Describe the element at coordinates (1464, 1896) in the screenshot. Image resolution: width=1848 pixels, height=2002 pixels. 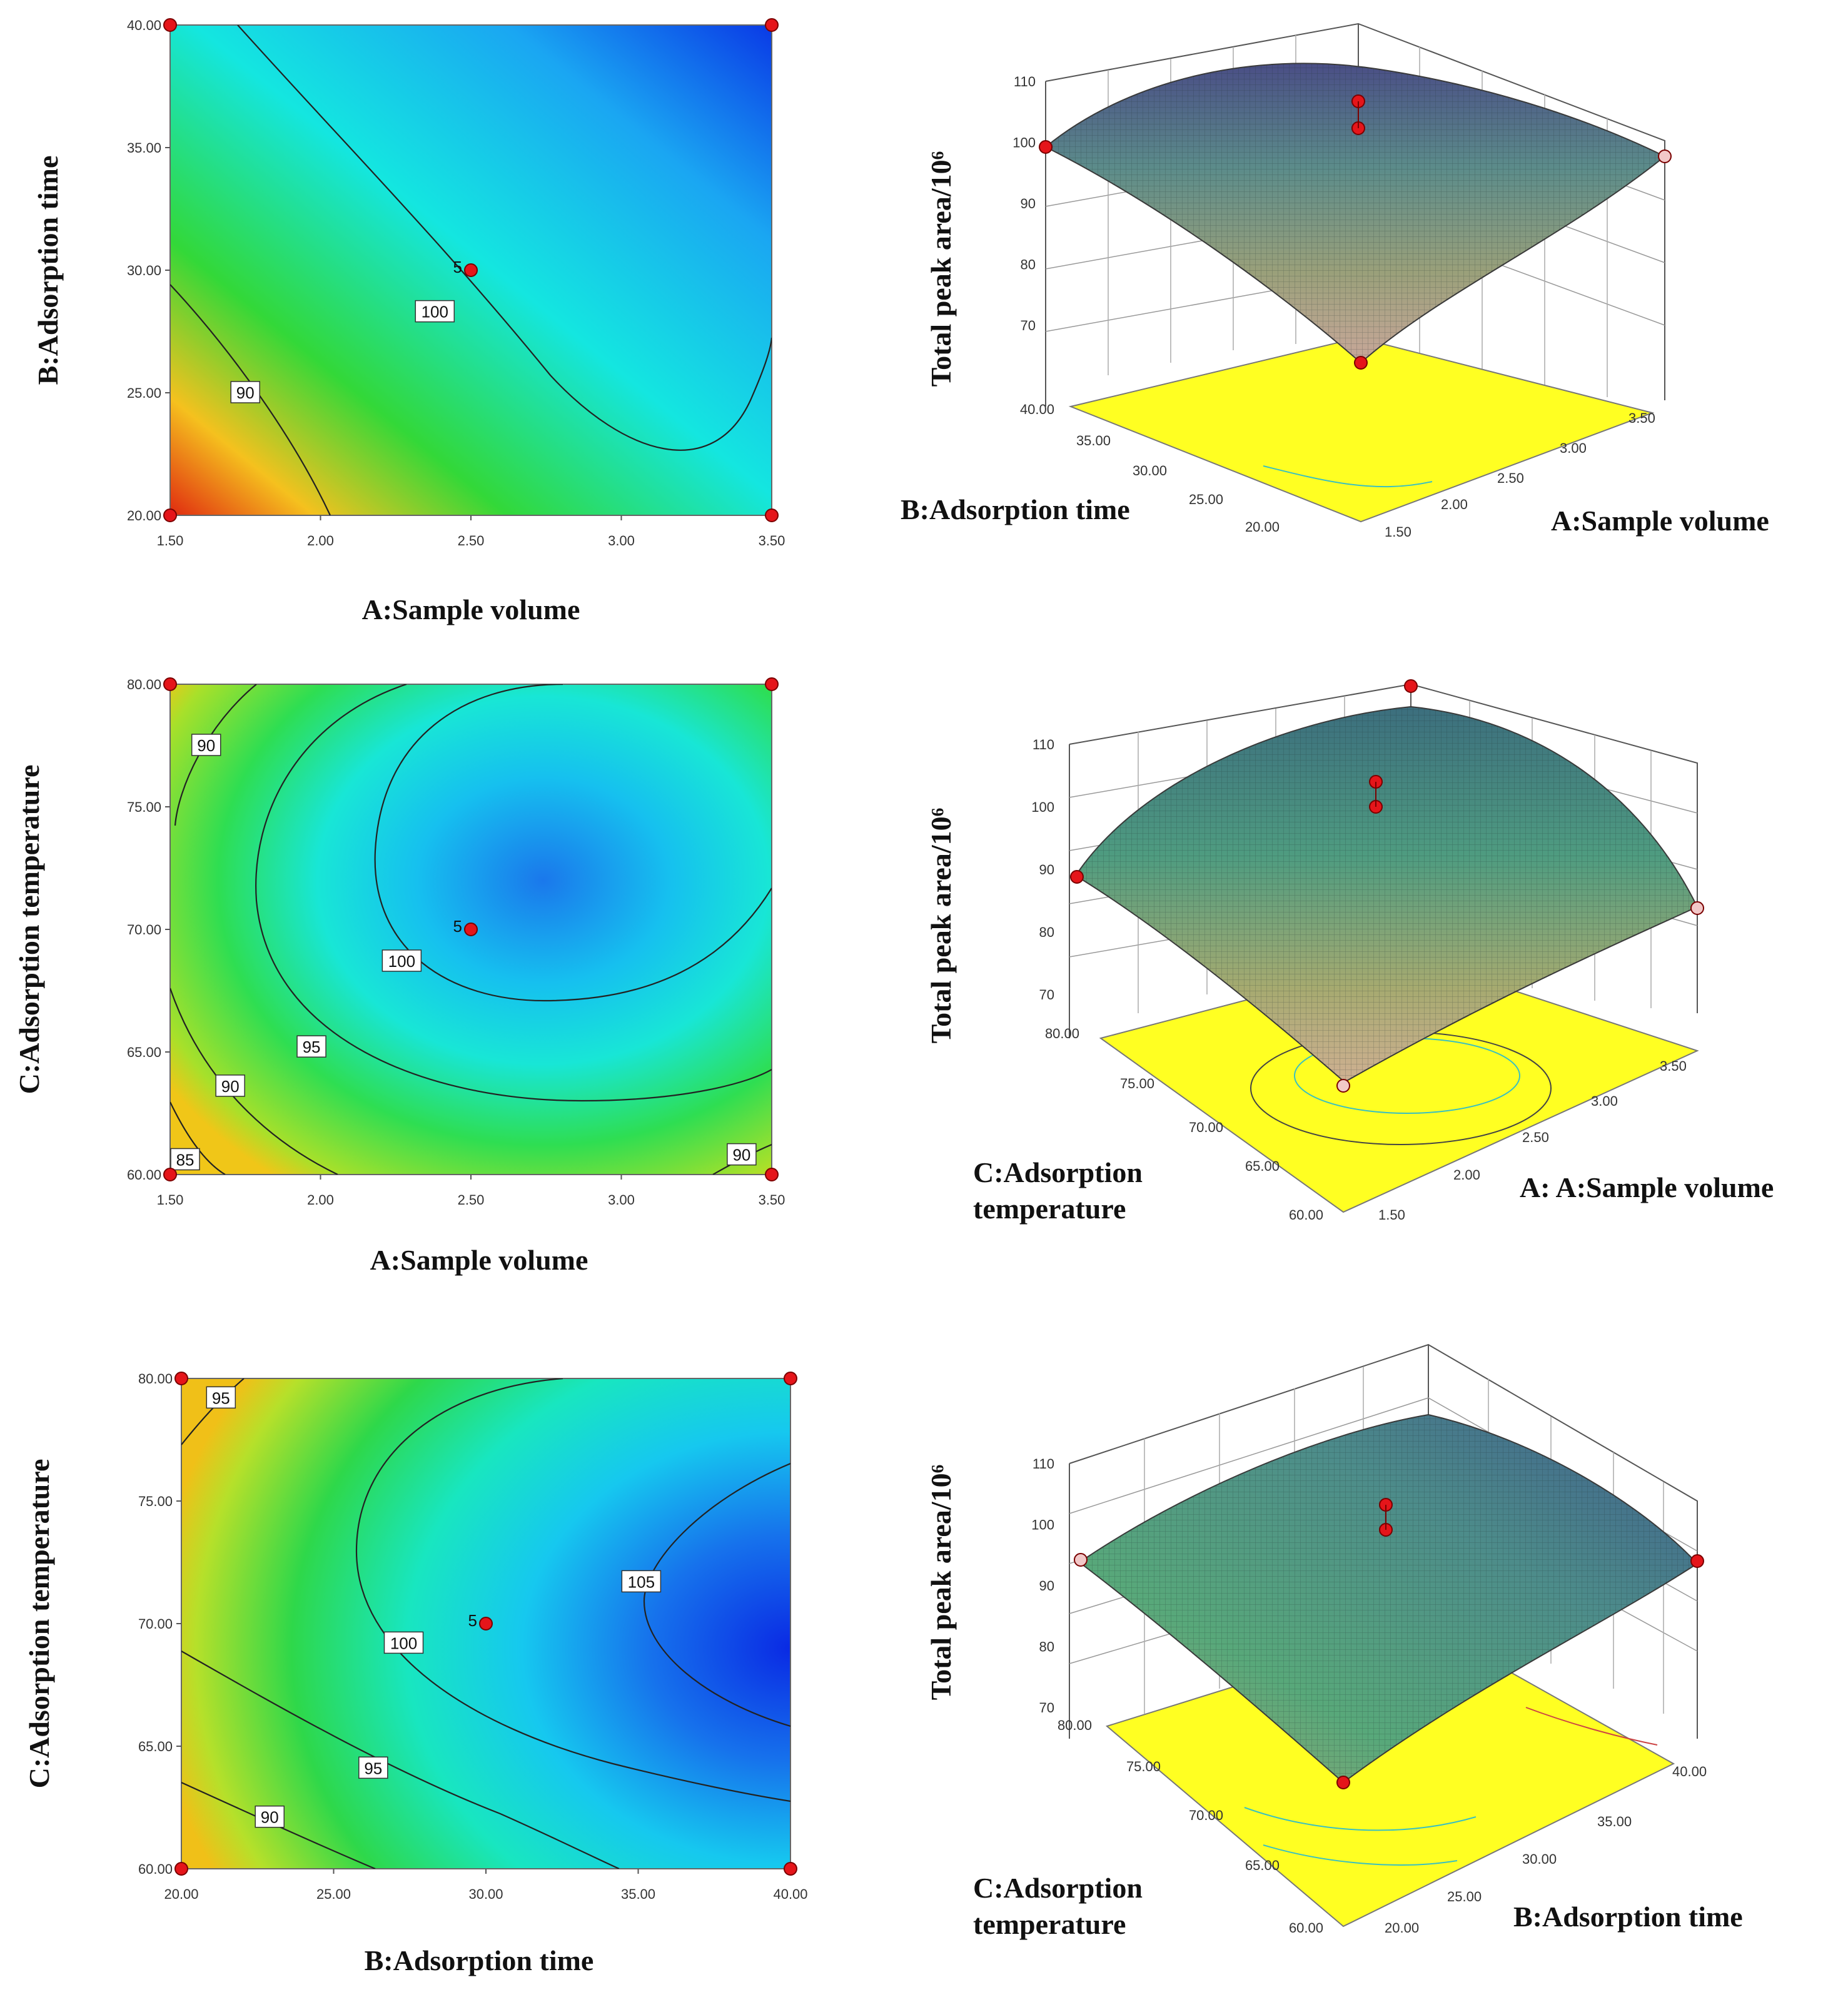
I see `right-axis-tick-label: 25.00` at that location.